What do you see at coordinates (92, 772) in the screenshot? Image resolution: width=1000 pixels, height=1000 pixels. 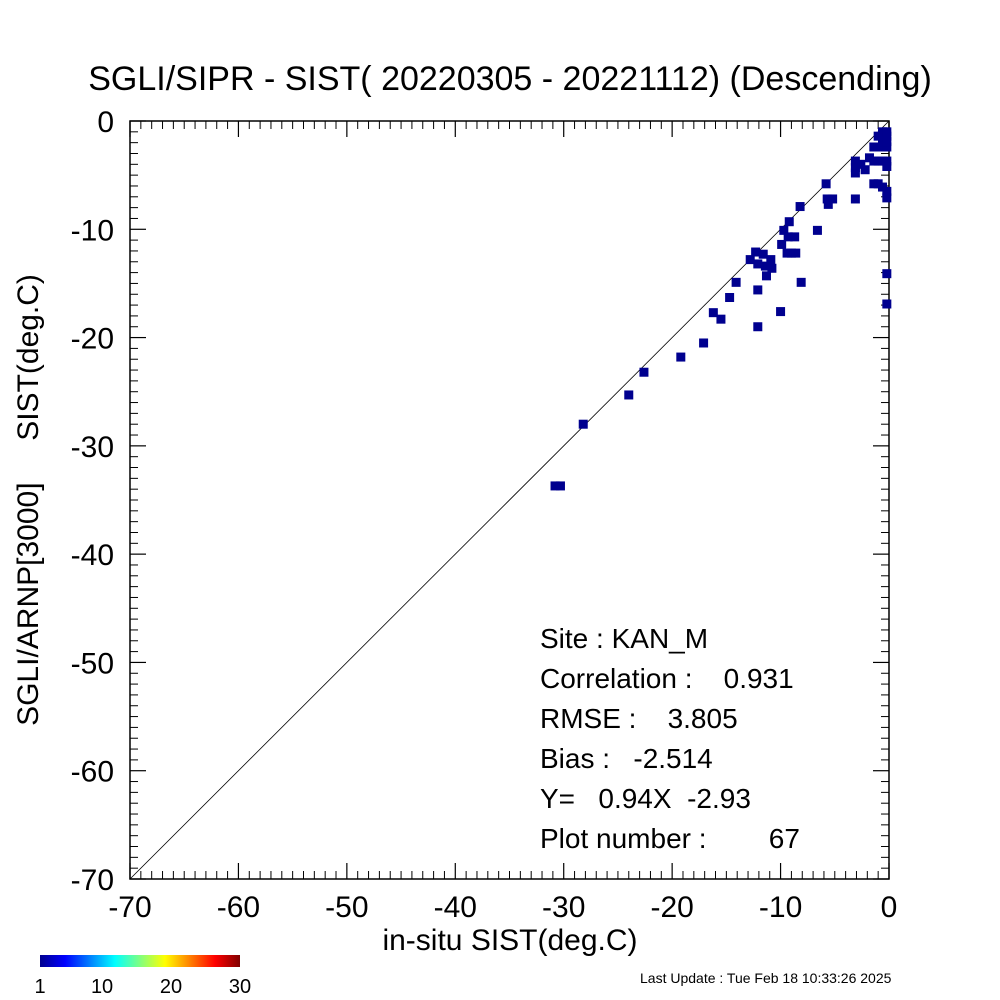 I see `y-tick-label: -60` at bounding box center [92, 772].